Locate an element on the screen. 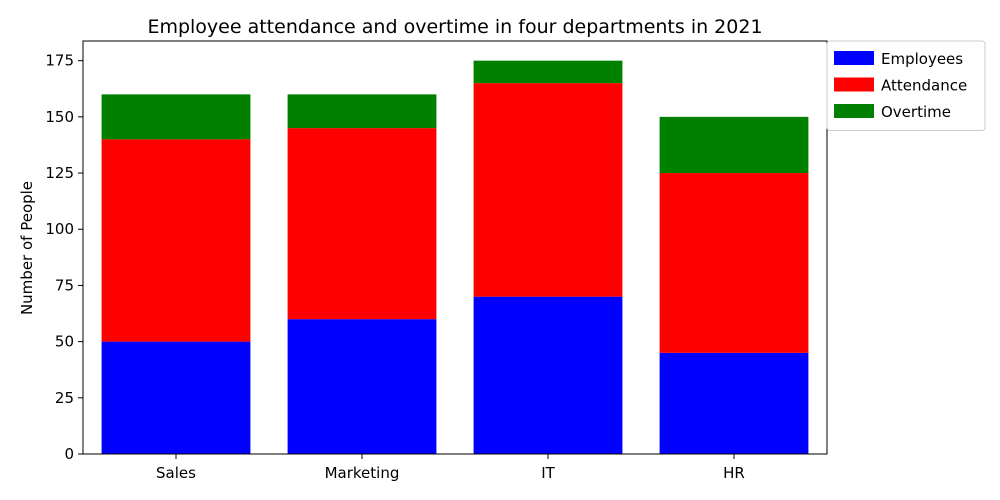  bar-employees-marketing is located at coordinates (362, 386).